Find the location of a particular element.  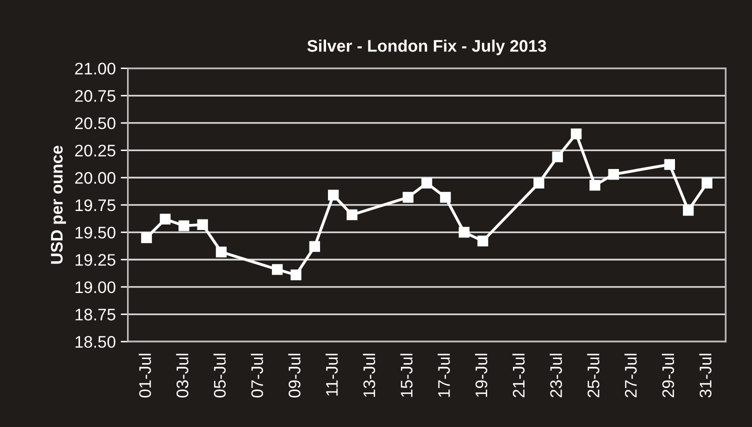

y-tick-label: 20.25 is located at coordinates (95, 150).